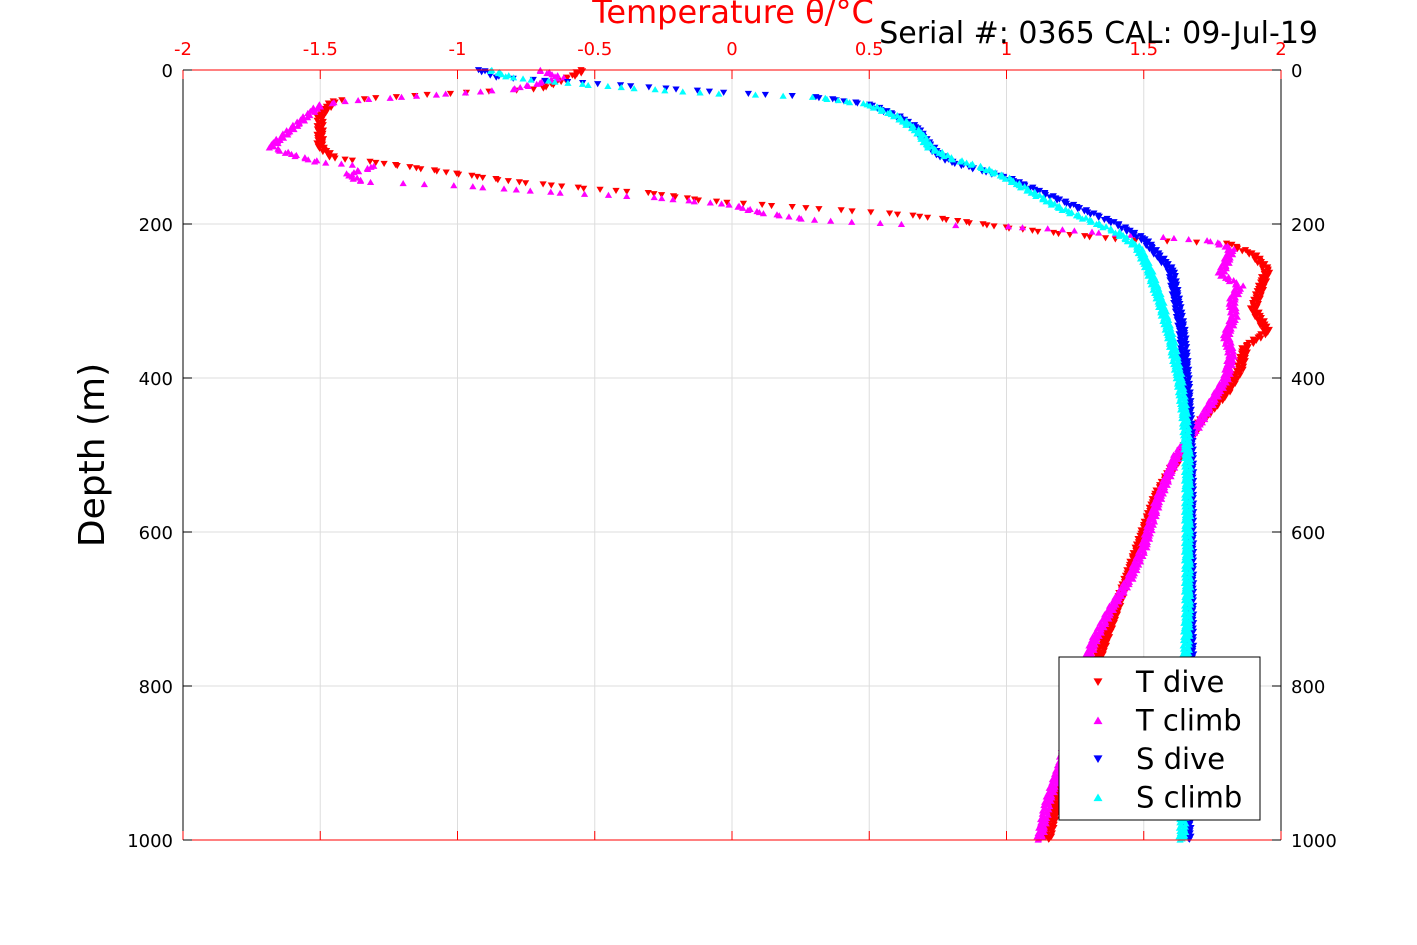 This screenshot has width=1417, height=945. Describe the element at coordinates (1296, 71) in the screenshot. I see `y-tick-label-right: 0` at that location.